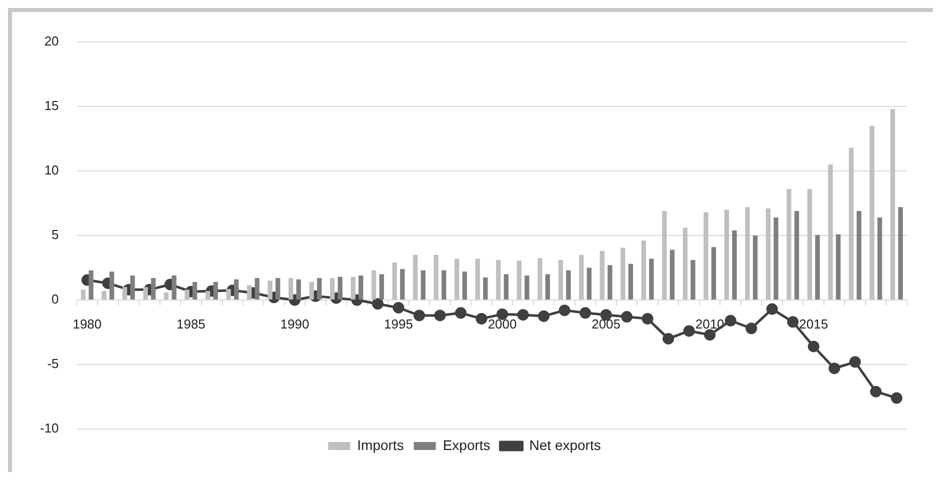 The image size is (941, 480). What do you see at coordinates (813, 324) in the screenshot?
I see `x-tick-label: 2015` at bounding box center [813, 324].